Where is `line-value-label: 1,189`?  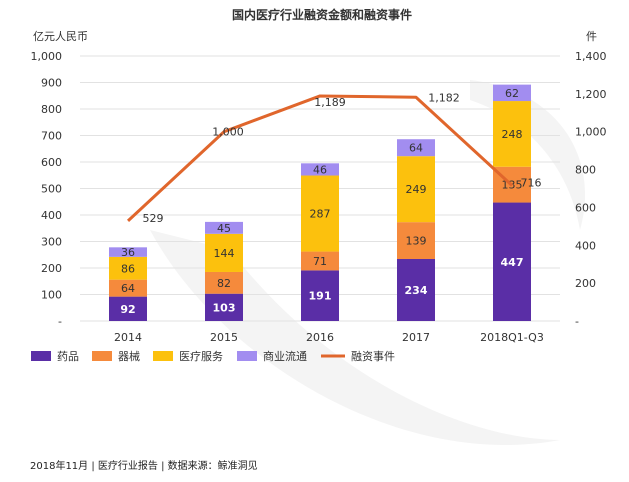 line-value-label: 1,189 is located at coordinates (330, 102).